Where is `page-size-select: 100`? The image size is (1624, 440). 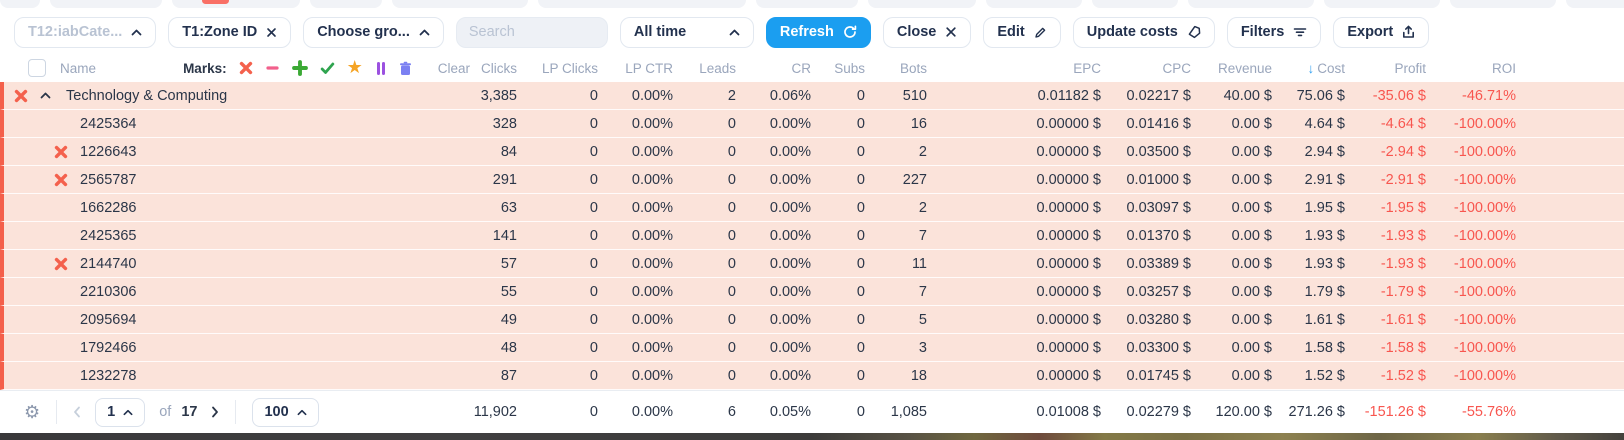
page-size-select: 100 is located at coordinates (285, 412).